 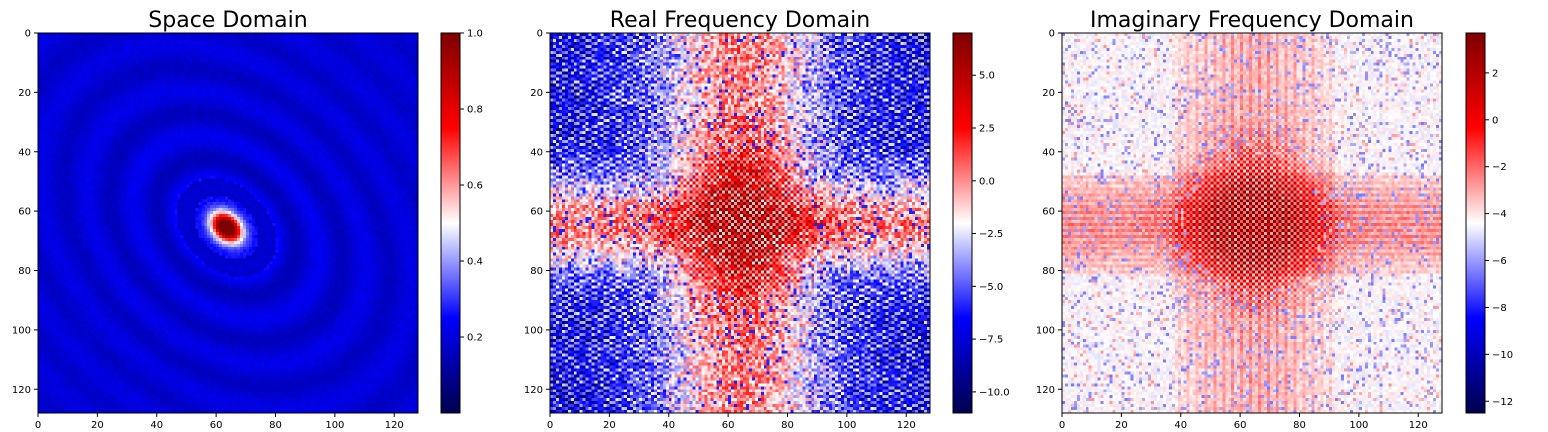 What do you see at coordinates (991, 234) in the screenshot?
I see `colorbar-tick-label: −2.5` at bounding box center [991, 234].